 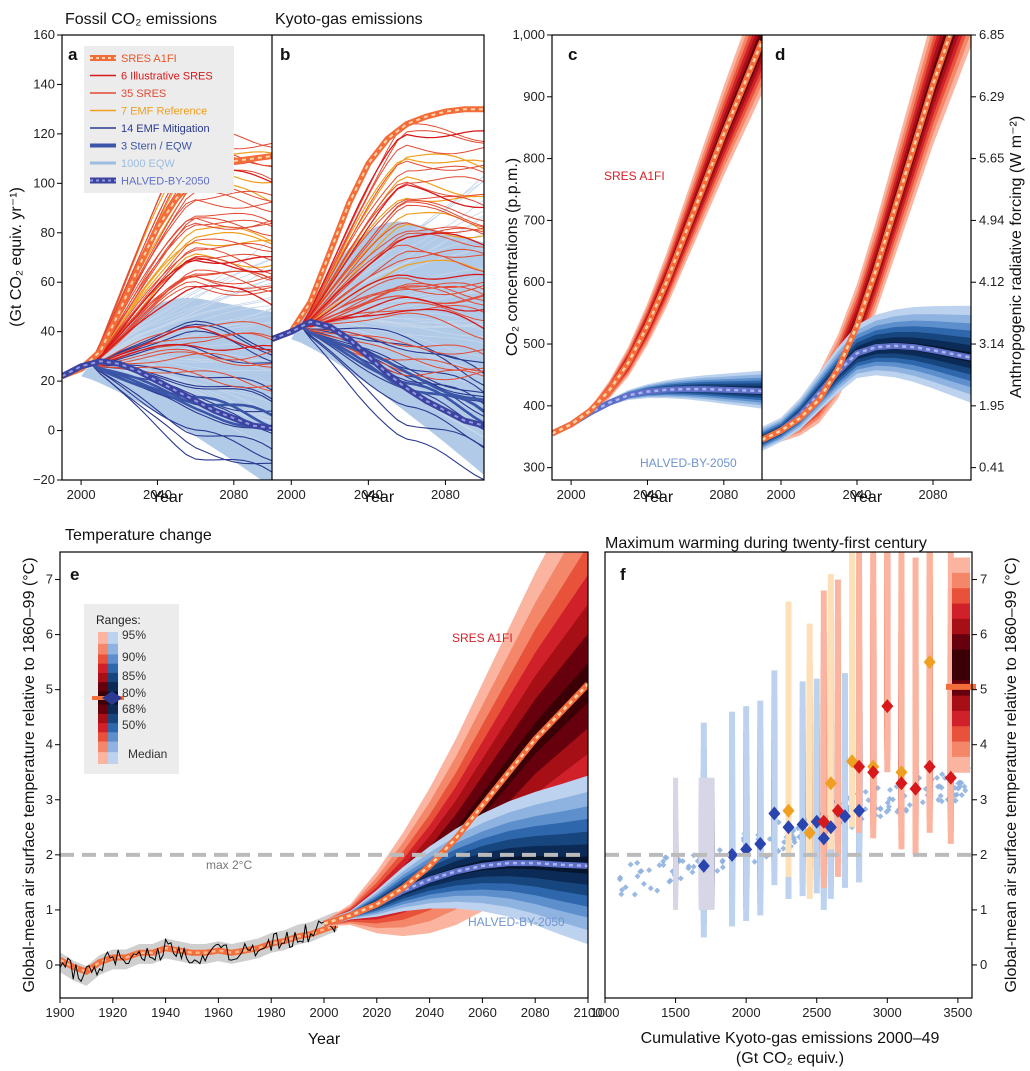 I want to click on legend-label-1: 6 Illustrative SRES, so click(x=167, y=77).